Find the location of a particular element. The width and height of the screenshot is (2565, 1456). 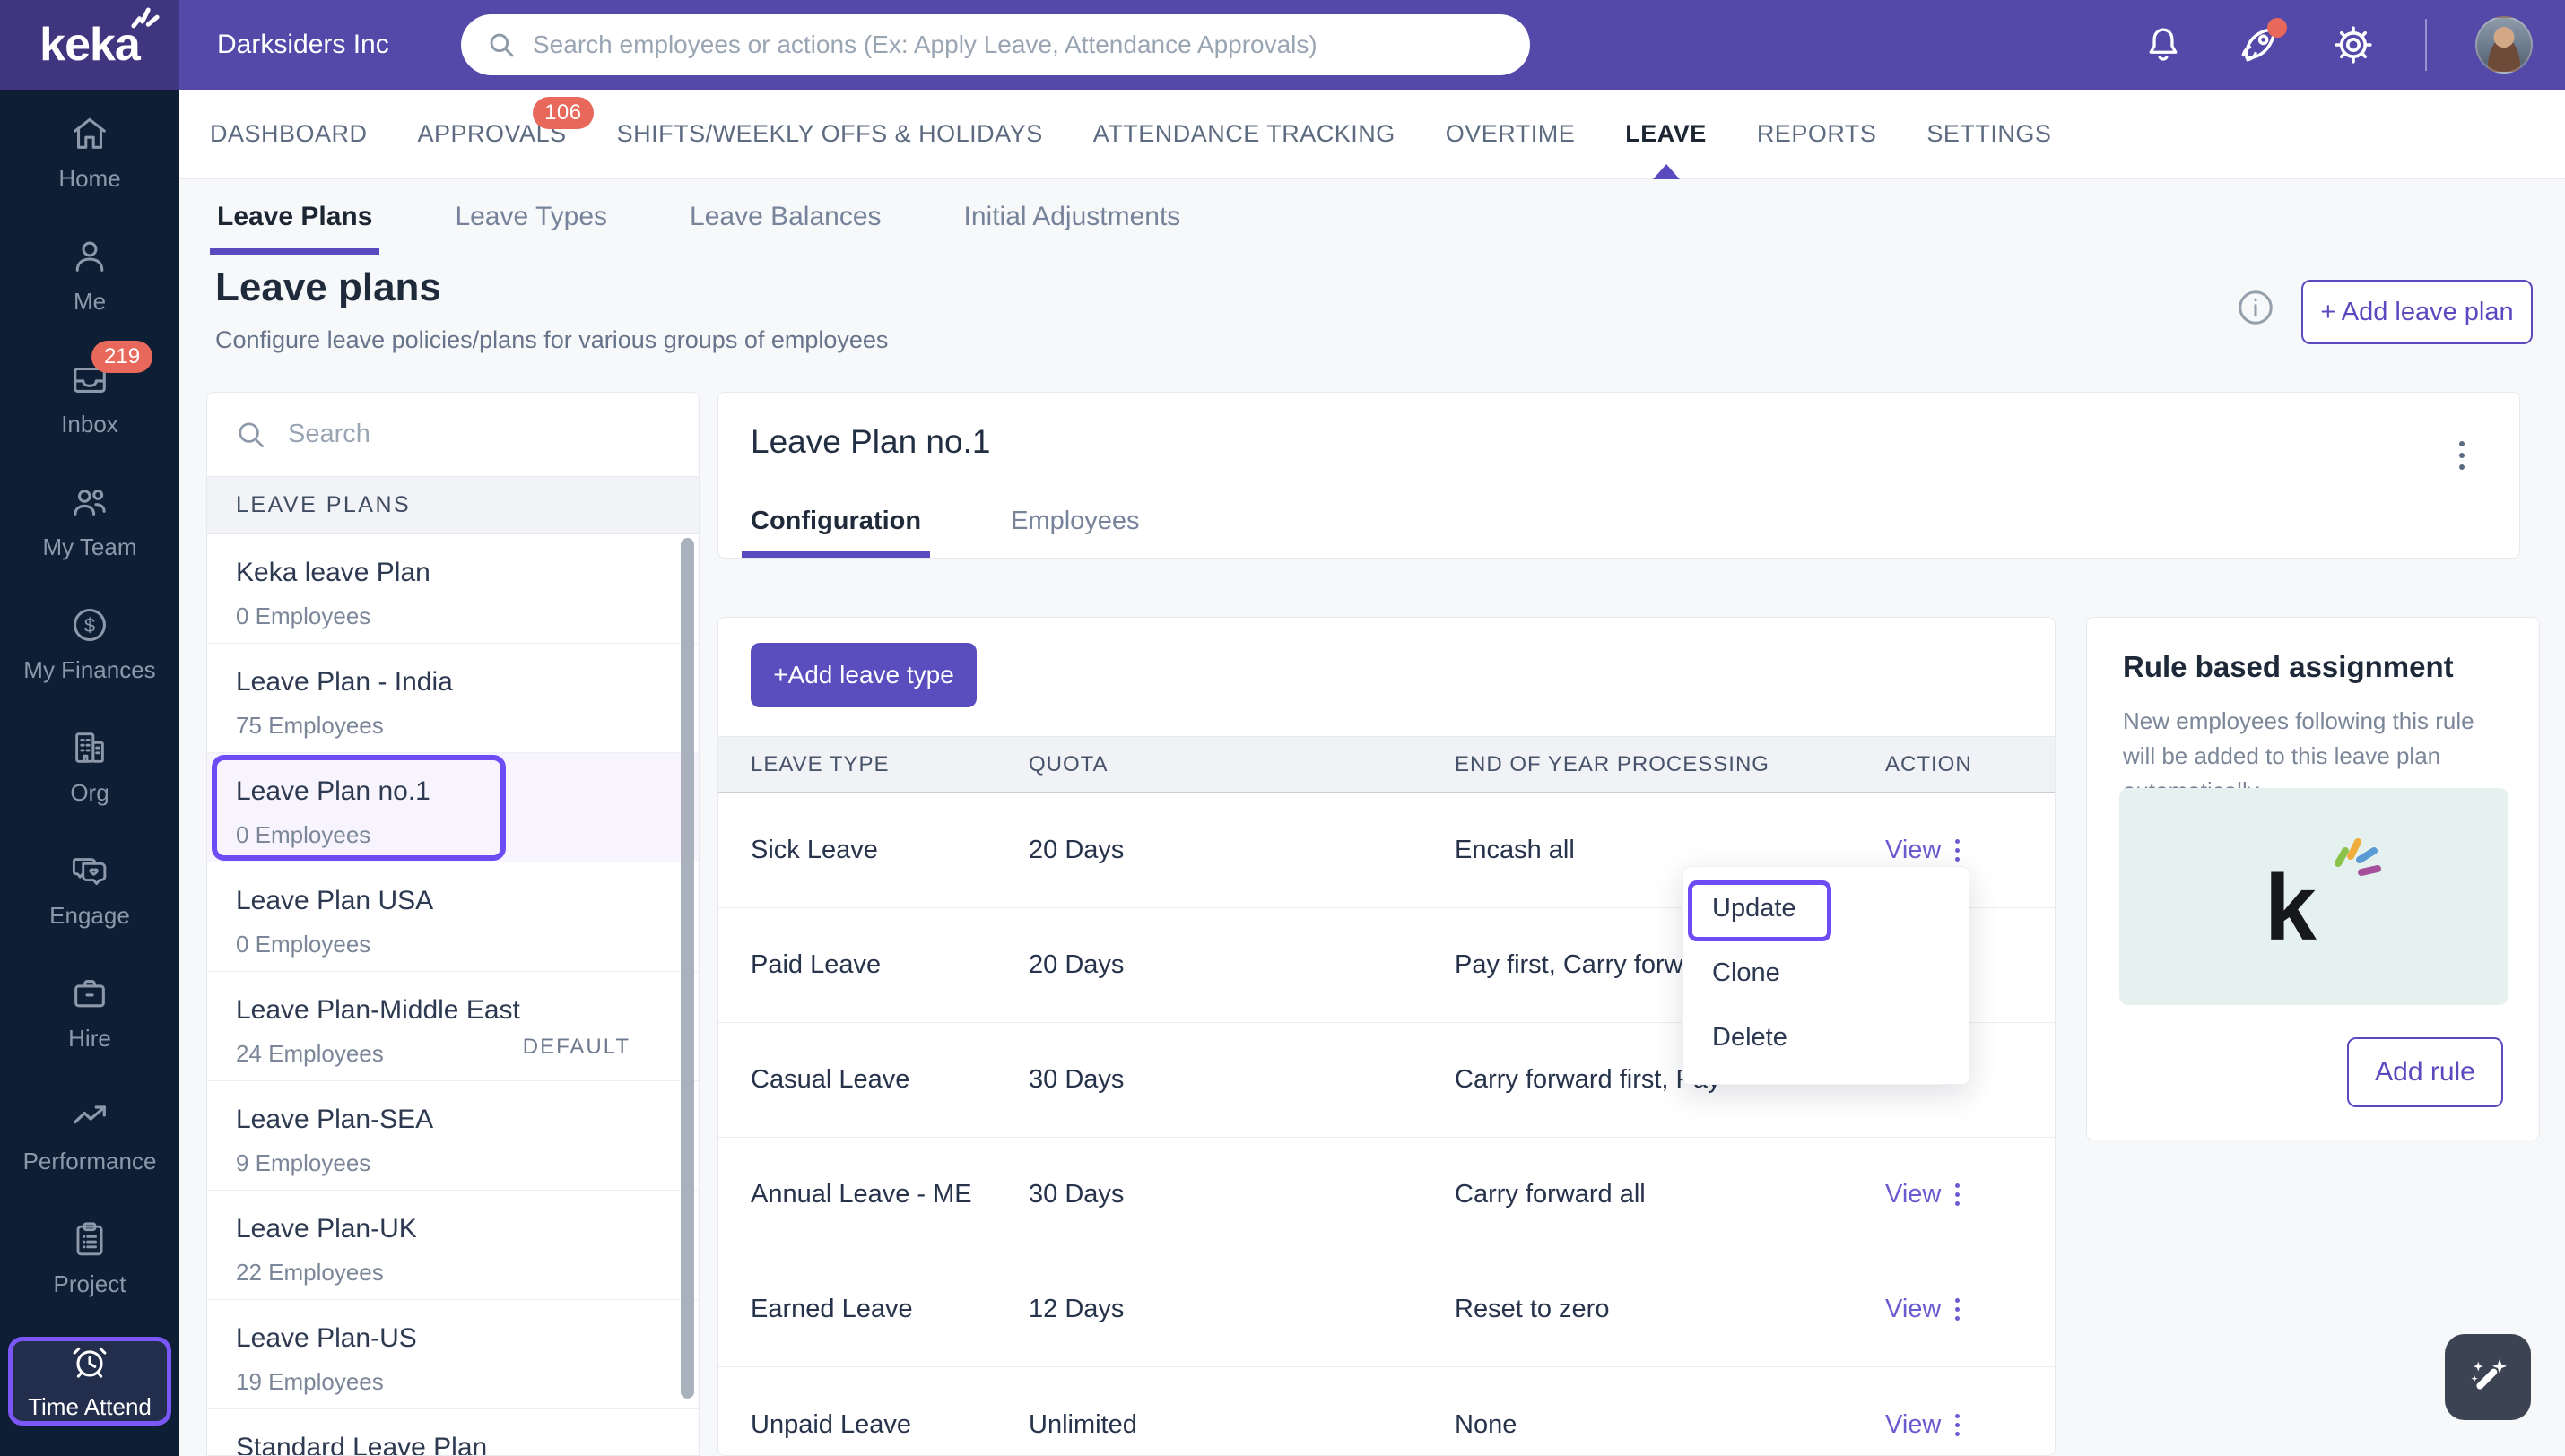

tab-attendance-tracking: ATTENDANCE TRACKING is located at coordinates (1244, 133).